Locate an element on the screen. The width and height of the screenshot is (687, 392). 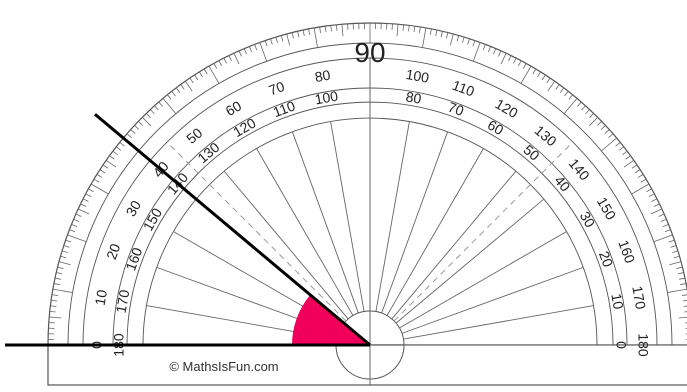
outer-scale-label: 10 is located at coordinates (101, 297).